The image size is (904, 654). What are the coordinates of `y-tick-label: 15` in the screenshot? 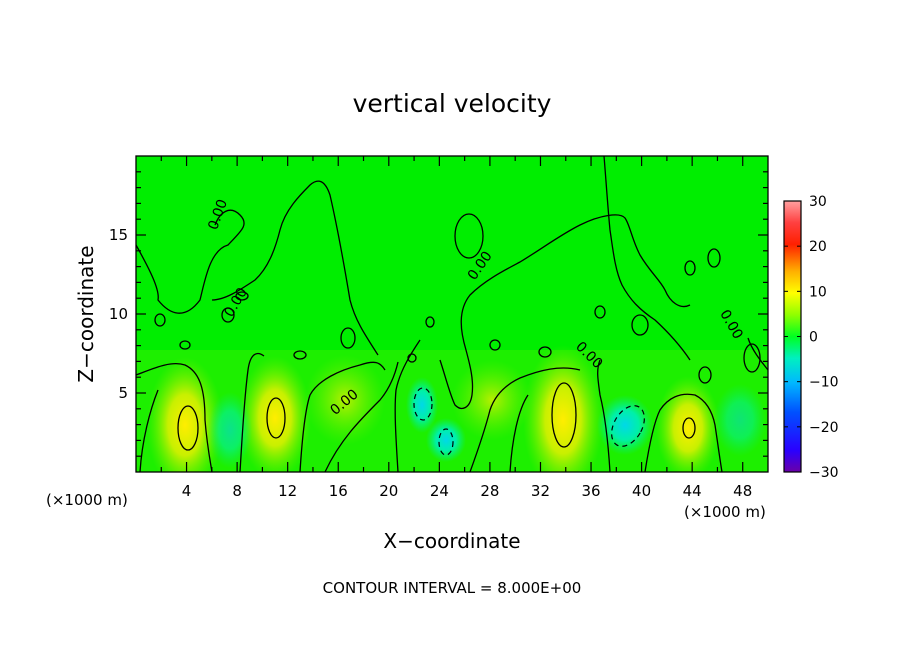 It's located at (118, 235).